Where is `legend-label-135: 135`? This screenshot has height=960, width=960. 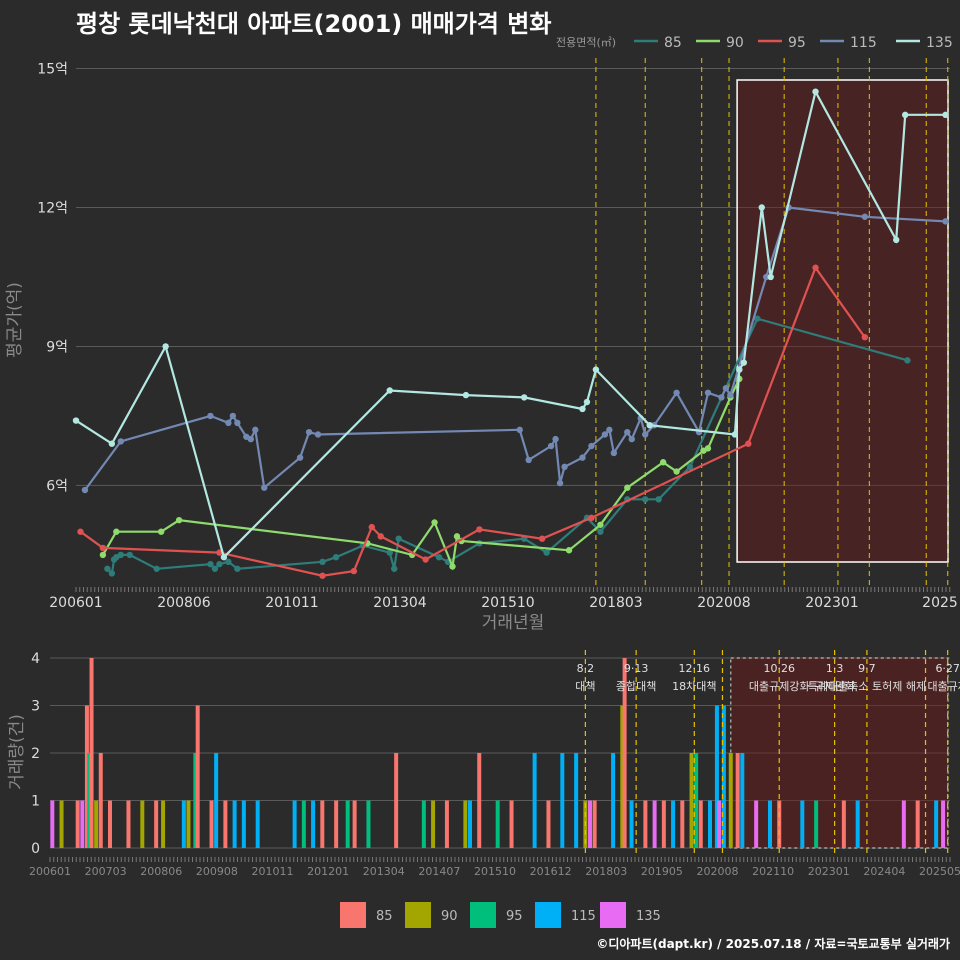 legend-label-135: 135 is located at coordinates (939, 43).